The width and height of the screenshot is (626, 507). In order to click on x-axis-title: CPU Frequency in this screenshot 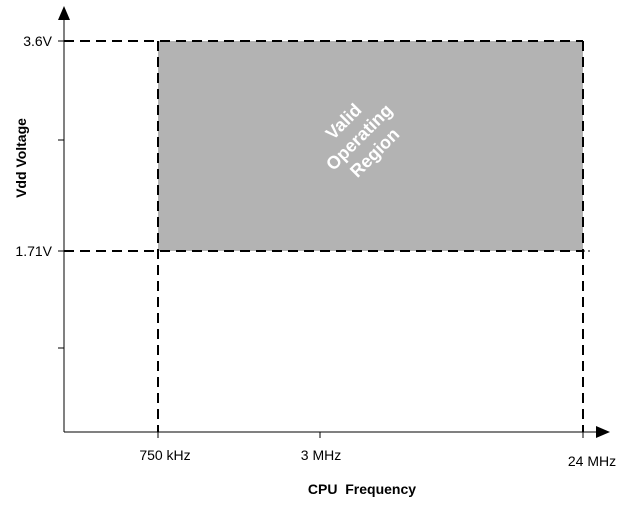, I will do `click(362, 489)`.